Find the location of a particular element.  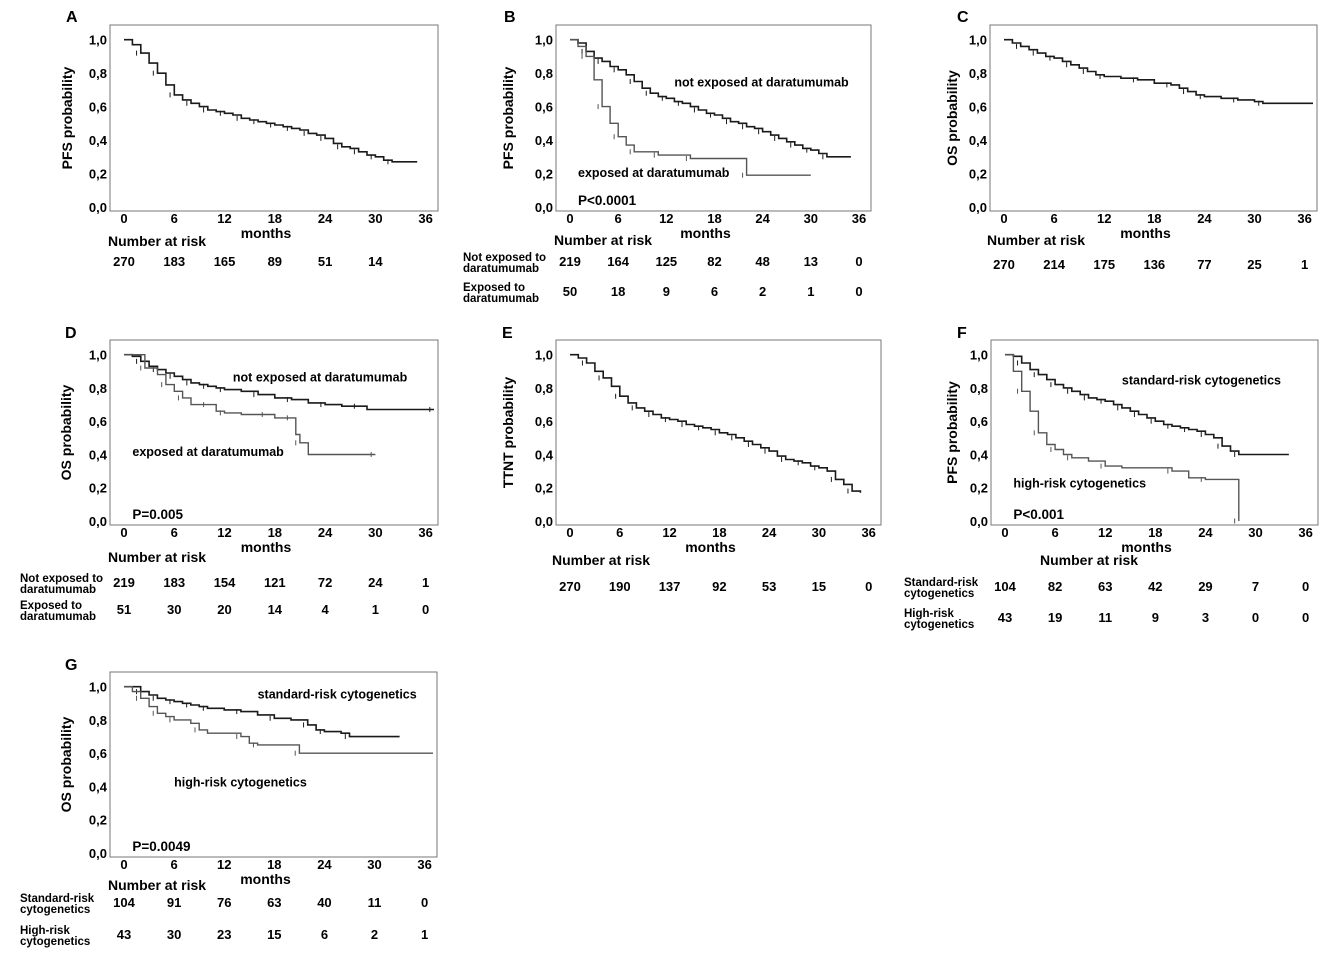

risk-count: 51 is located at coordinates (124, 609).